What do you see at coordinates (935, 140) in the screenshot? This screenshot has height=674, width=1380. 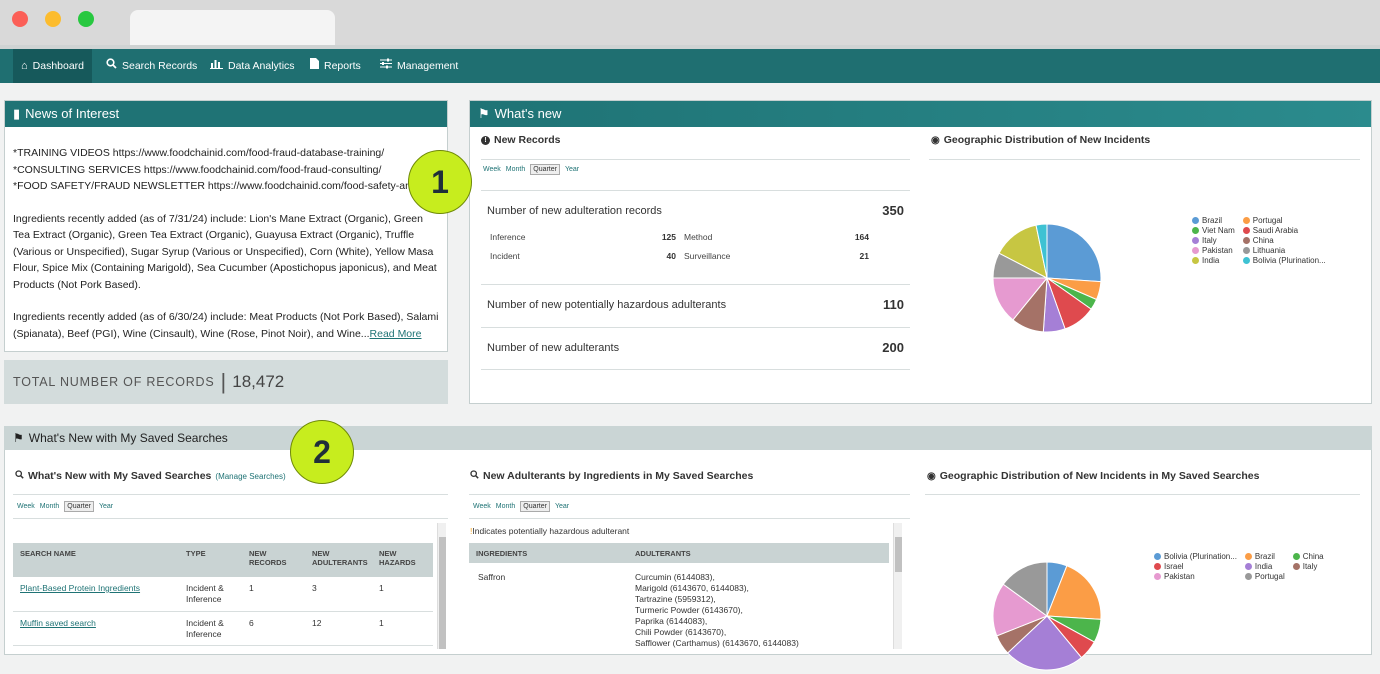 I see `globe-icon: ◉` at bounding box center [935, 140].